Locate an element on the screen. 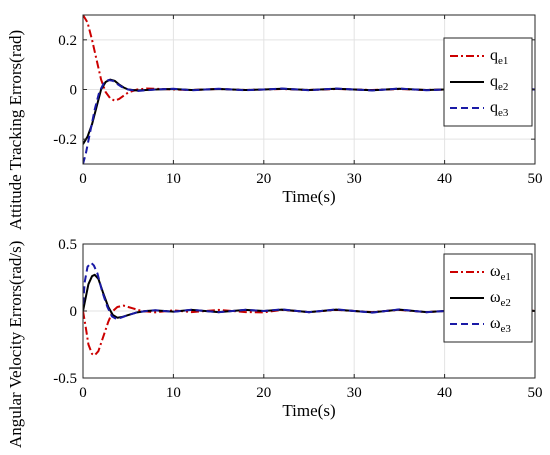 This screenshot has width=550, height=455. legend-label-e3: ωe3 is located at coordinates (500, 325).